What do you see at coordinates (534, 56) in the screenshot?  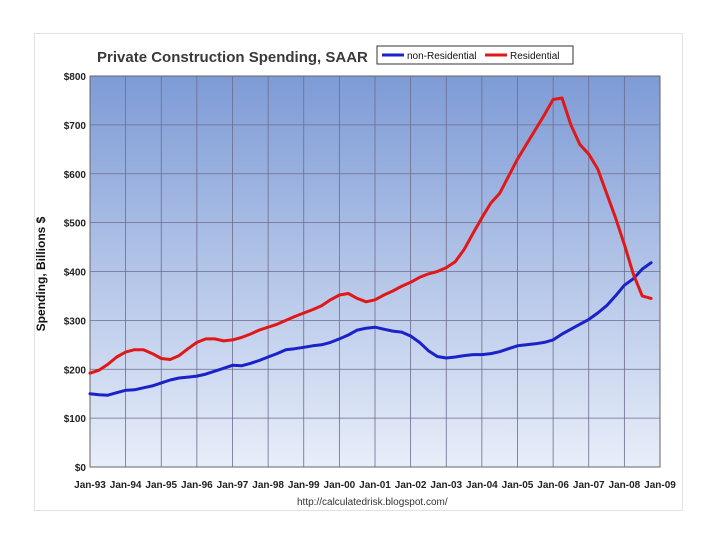 I see `legend-label-residential: Residential` at bounding box center [534, 56].